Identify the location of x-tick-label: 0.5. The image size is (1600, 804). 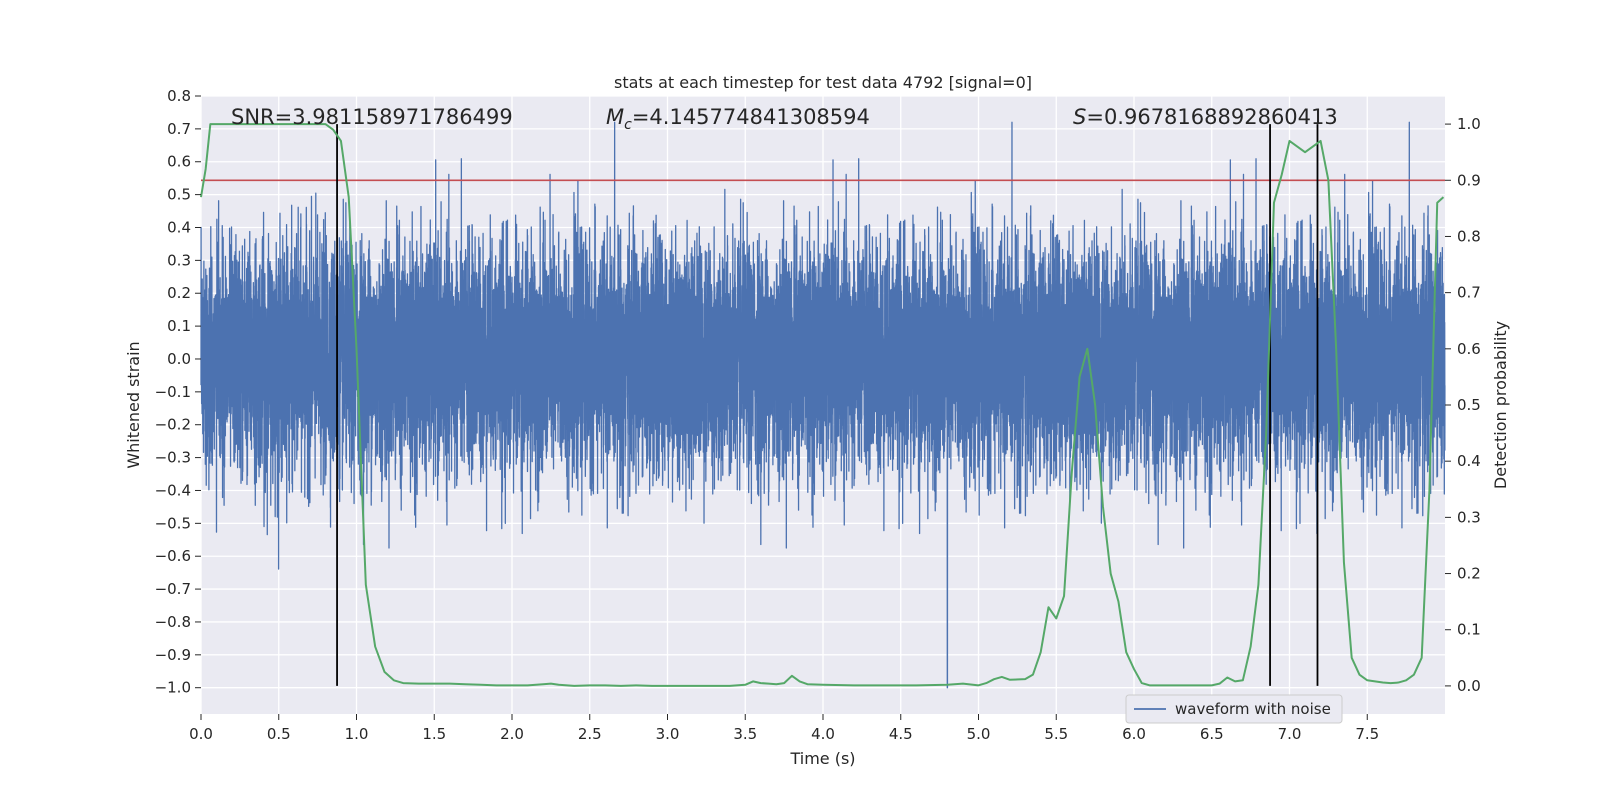
(279, 734).